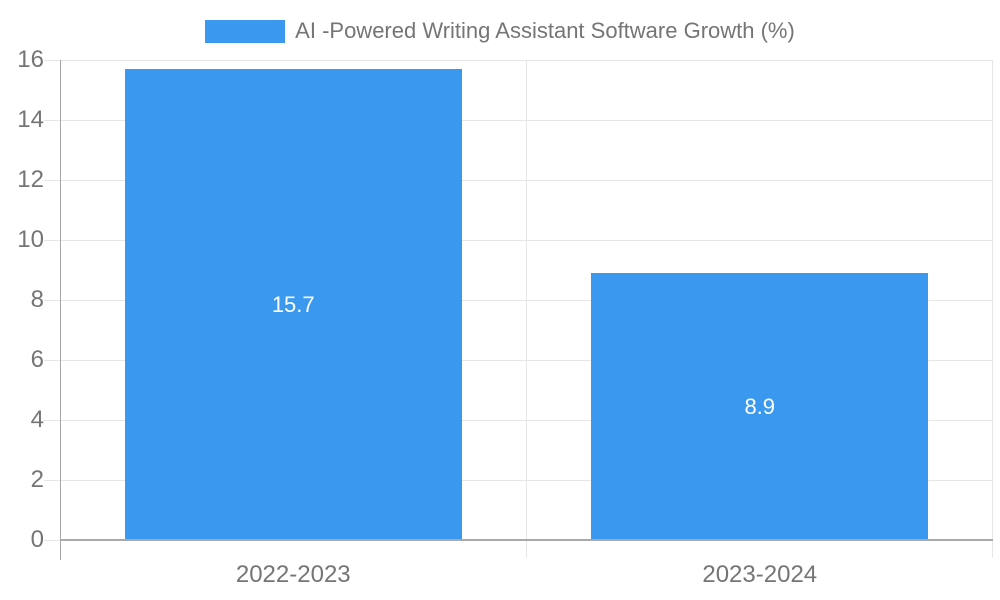 This screenshot has height=600, width=1000. I want to click on bar-value-label: 8.9, so click(760, 406).